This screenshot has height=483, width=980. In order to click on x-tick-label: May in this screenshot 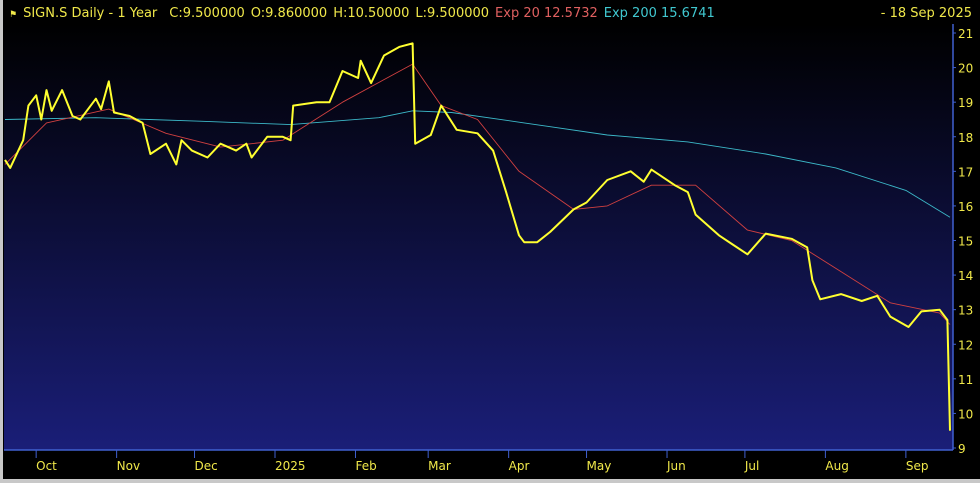, I will do `click(599, 466)`.